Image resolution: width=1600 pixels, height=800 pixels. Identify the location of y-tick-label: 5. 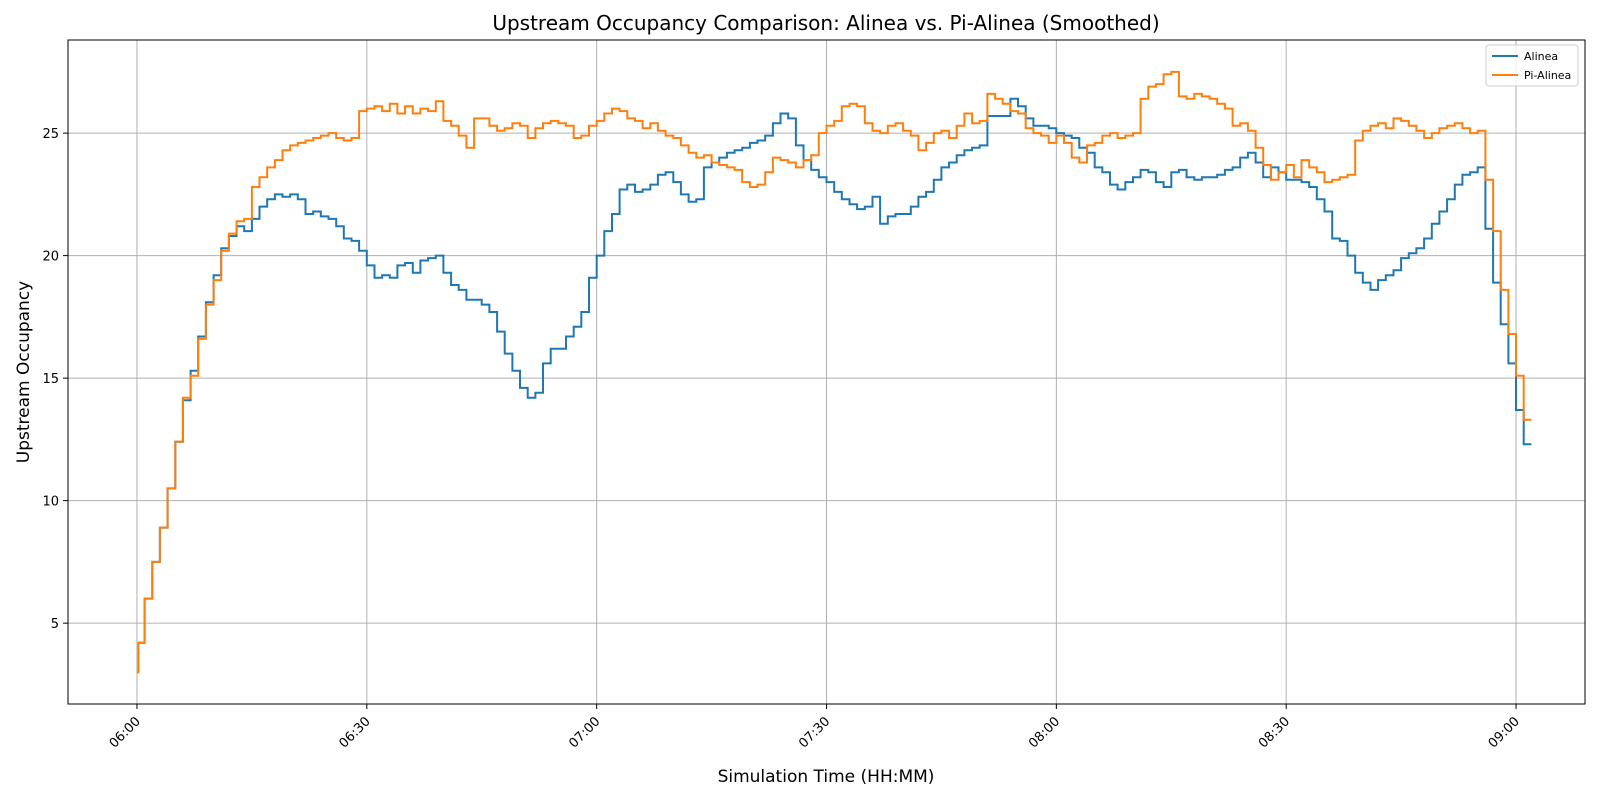
(55, 624).